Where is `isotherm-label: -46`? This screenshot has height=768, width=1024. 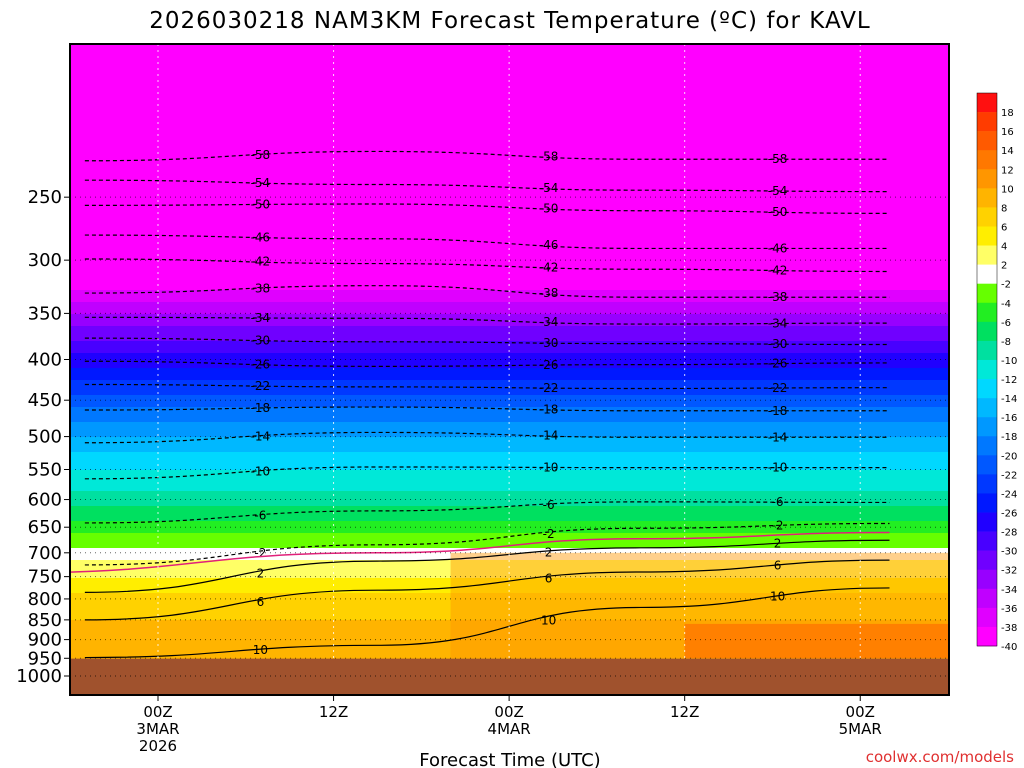 isotherm-label: -46 is located at coordinates (778, 248).